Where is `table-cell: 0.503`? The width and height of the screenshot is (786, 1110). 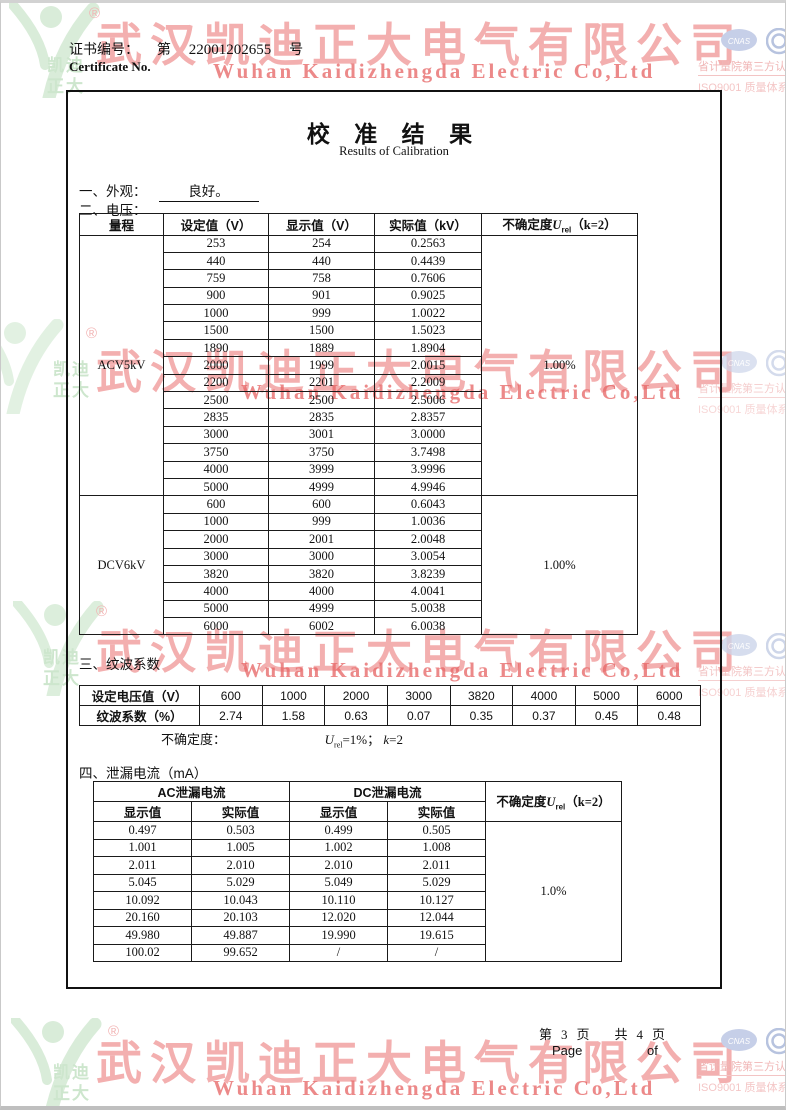 table-cell: 0.503 is located at coordinates (240, 830).